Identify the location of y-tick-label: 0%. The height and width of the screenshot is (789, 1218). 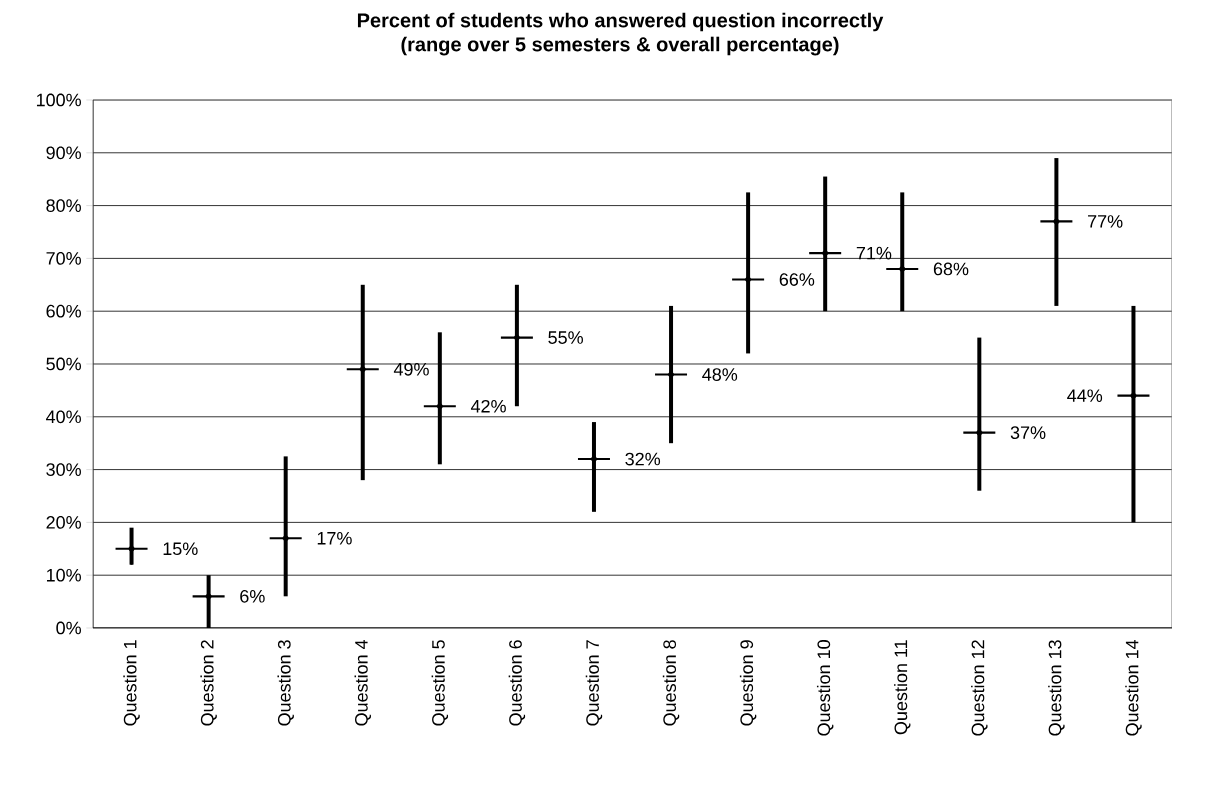
(68, 628).